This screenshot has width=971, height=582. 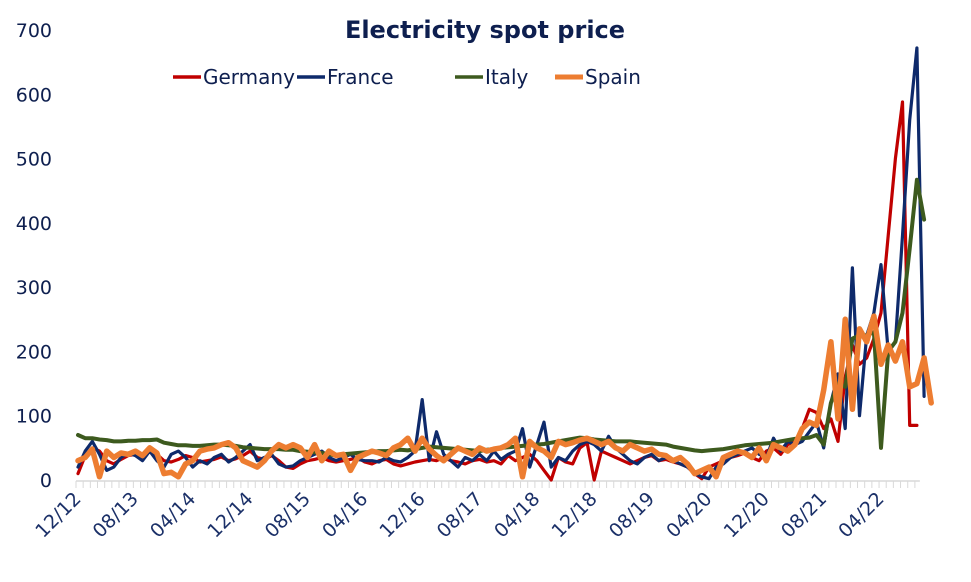 I want to click on y-tick-label: 600, so click(x=34, y=95).